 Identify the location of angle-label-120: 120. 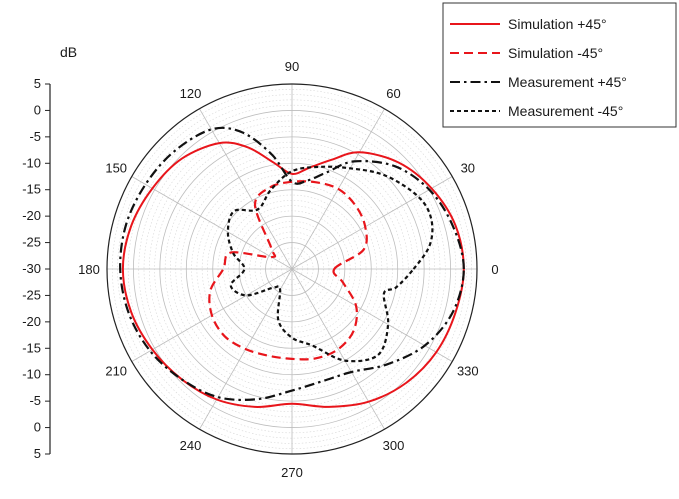
(191, 93).